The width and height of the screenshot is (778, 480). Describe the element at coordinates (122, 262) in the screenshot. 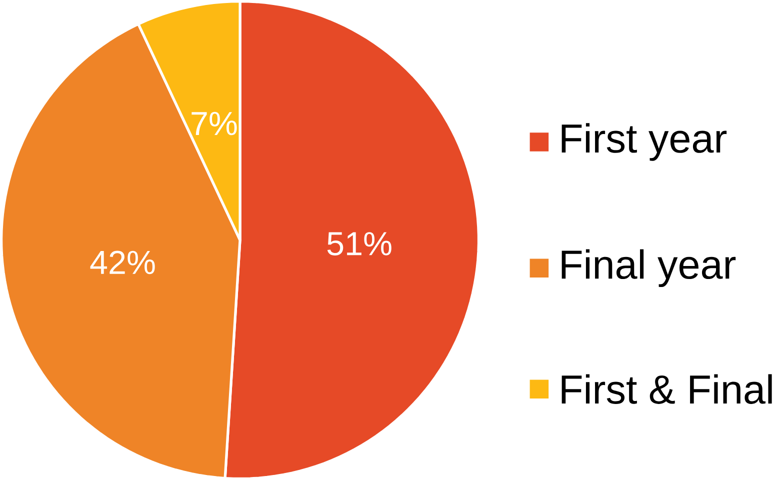

I see `data-label: 42%` at that location.